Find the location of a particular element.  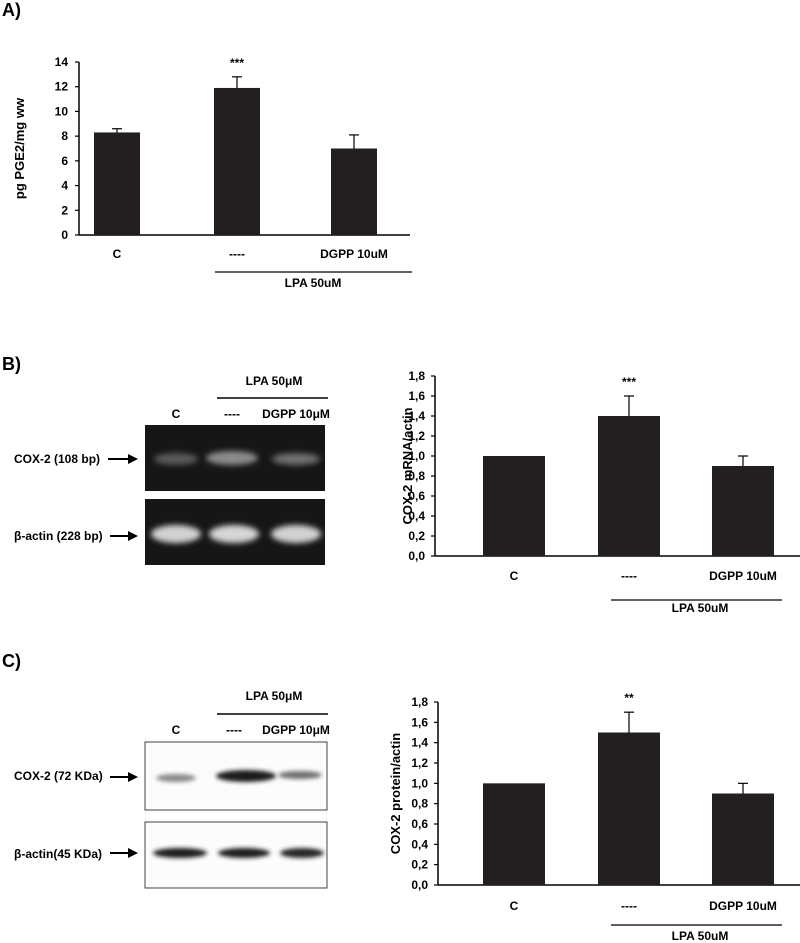

chart-a-y-tick-label: 10 is located at coordinates (62, 111).